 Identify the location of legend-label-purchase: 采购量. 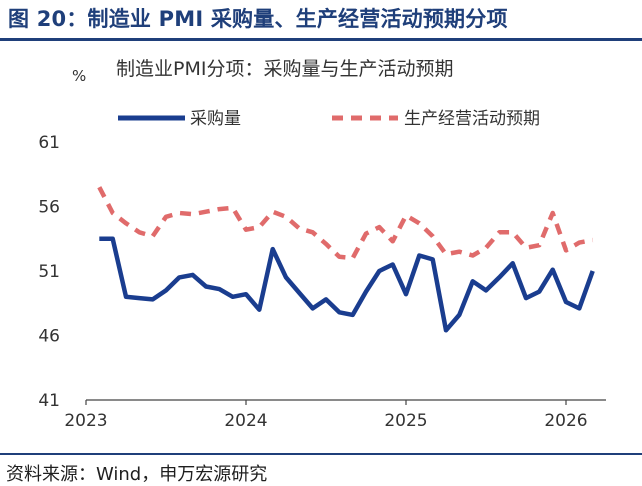
(215, 119).